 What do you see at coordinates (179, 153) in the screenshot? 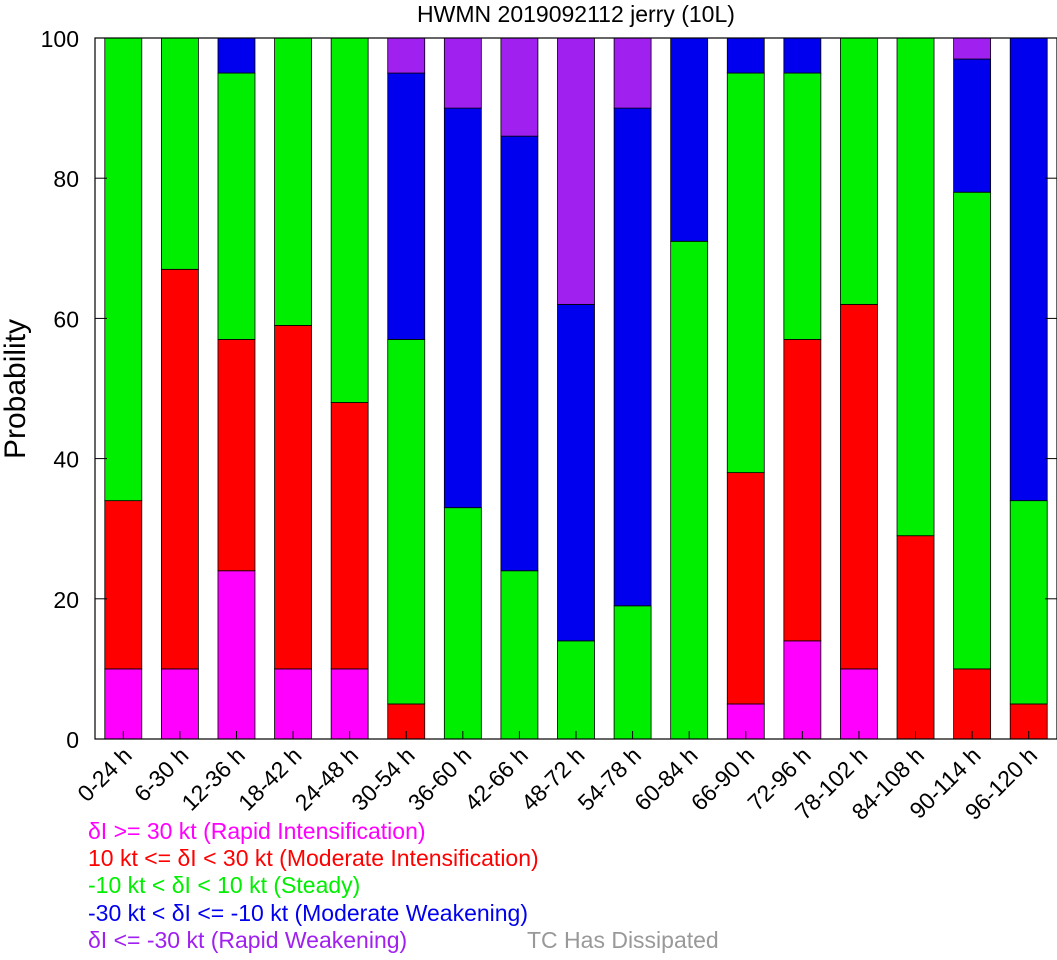
I see `bar-6-30h-s2` at bounding box center [179, 153].